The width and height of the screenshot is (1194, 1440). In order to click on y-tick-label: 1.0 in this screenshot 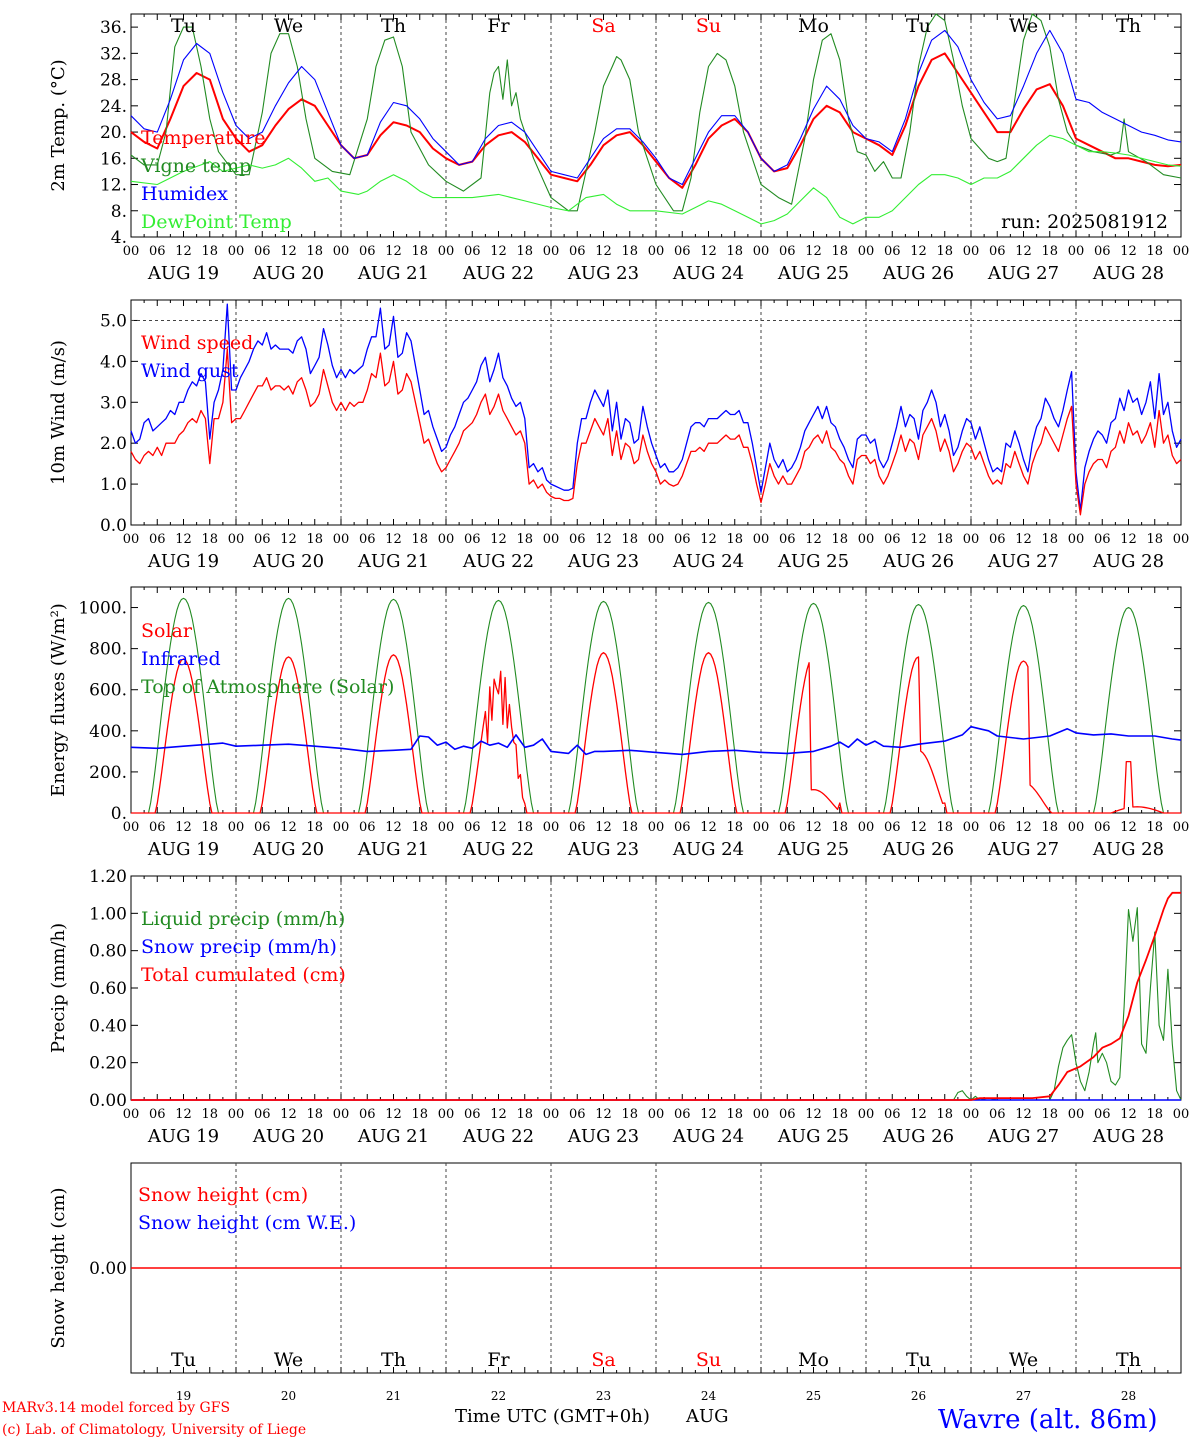, I will do `click(113, 485)`.